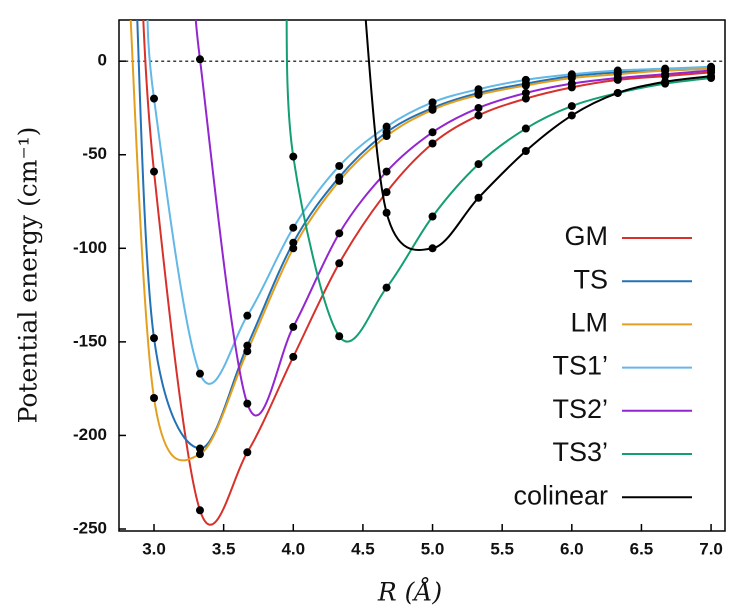  What do you see at coordinates (90, 247) in the screenshot?
I see `y-tick-label: -100` at bounding box center [90, 247].